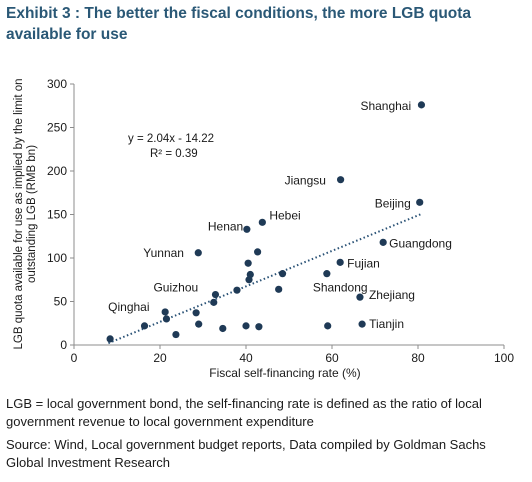  I want to click on point-label: Zhejiang, so click(392, 295).